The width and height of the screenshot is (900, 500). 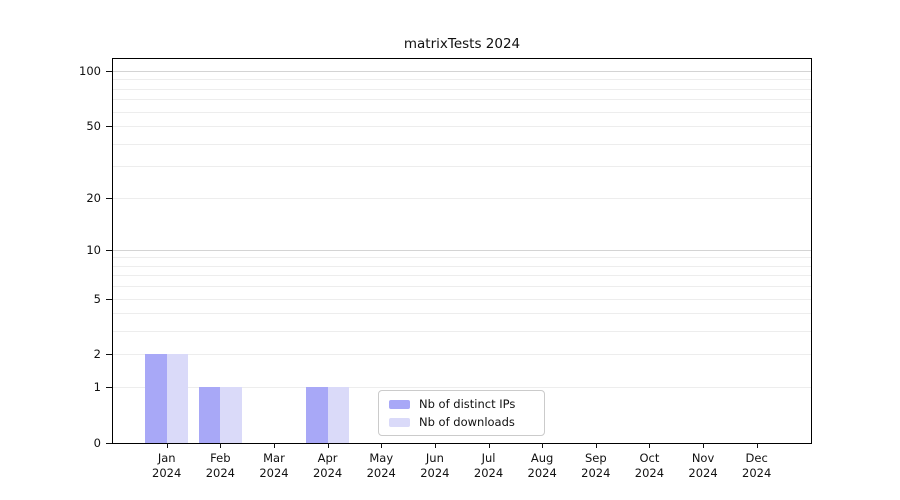 What do you see at coordinates (166, 458) in the screenshot?
I see `x-tick-month: Jan` at bounding box center [166, 458].